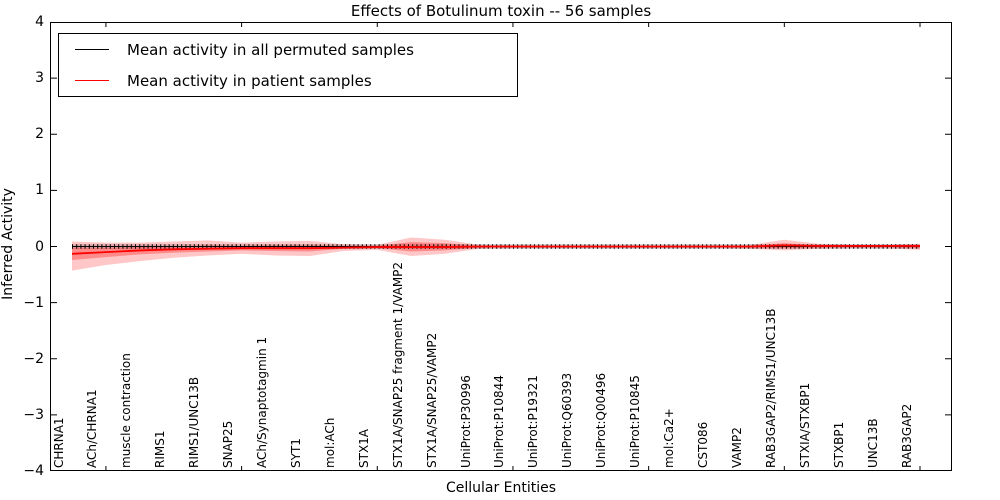 The height and width of the screenshot is (500, 1000). What do you see at coordinates (804, 425) in the screenshot?
I see `x-category-label: STXIA/STXBP1` at bounding box center [804, 425].